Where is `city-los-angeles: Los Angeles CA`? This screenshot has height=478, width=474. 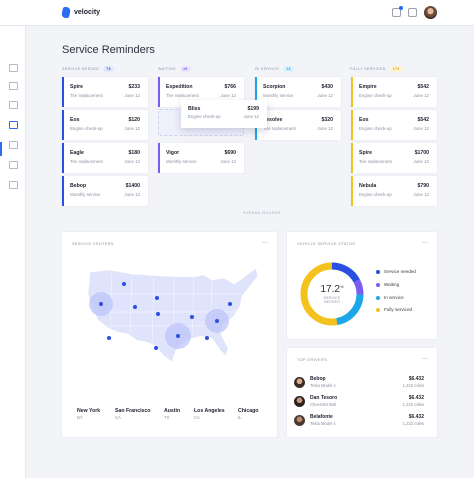 city-los-angeles: Los Angeles CA is located at coordinates (209, 414).